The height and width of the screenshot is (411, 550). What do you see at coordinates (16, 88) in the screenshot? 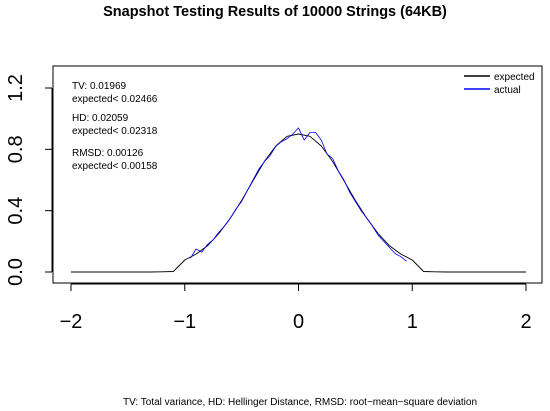
I see `y-tick-label: 1.2` at bounding box center [16, 88].